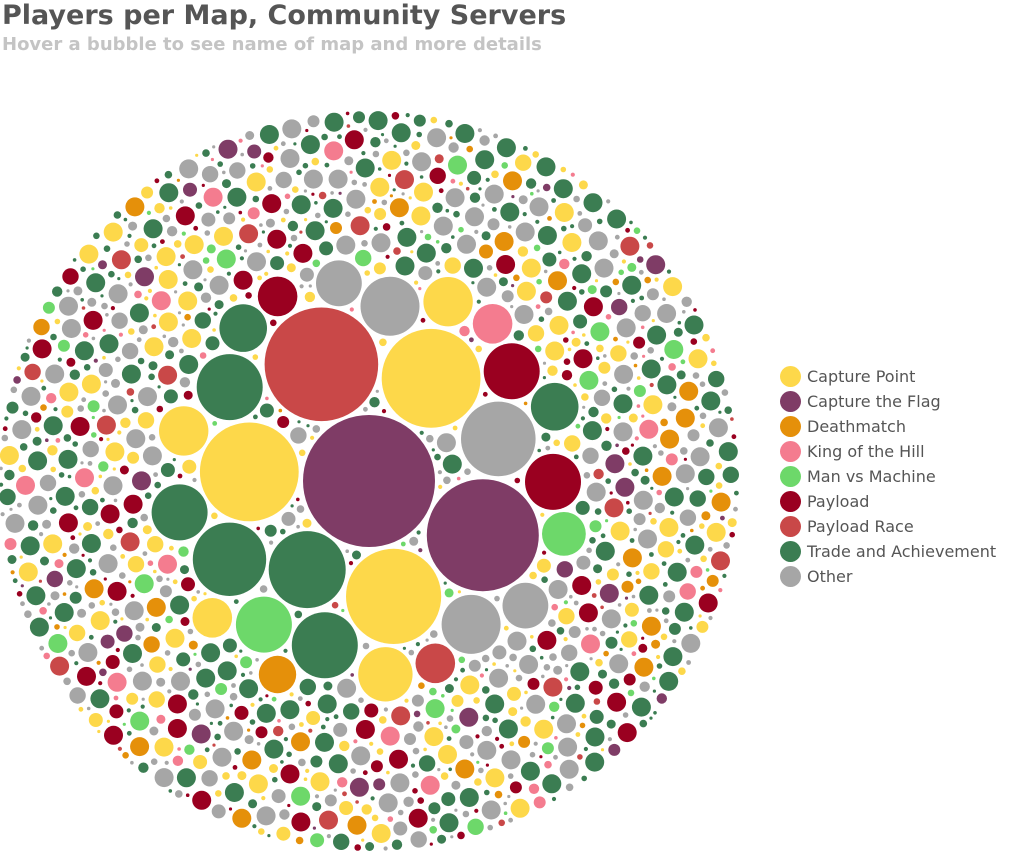  Describe the element at coordinates (888, 451) in the screenshot. I see `legend-item-king-of-the-hill: King of the Hill` at that location.